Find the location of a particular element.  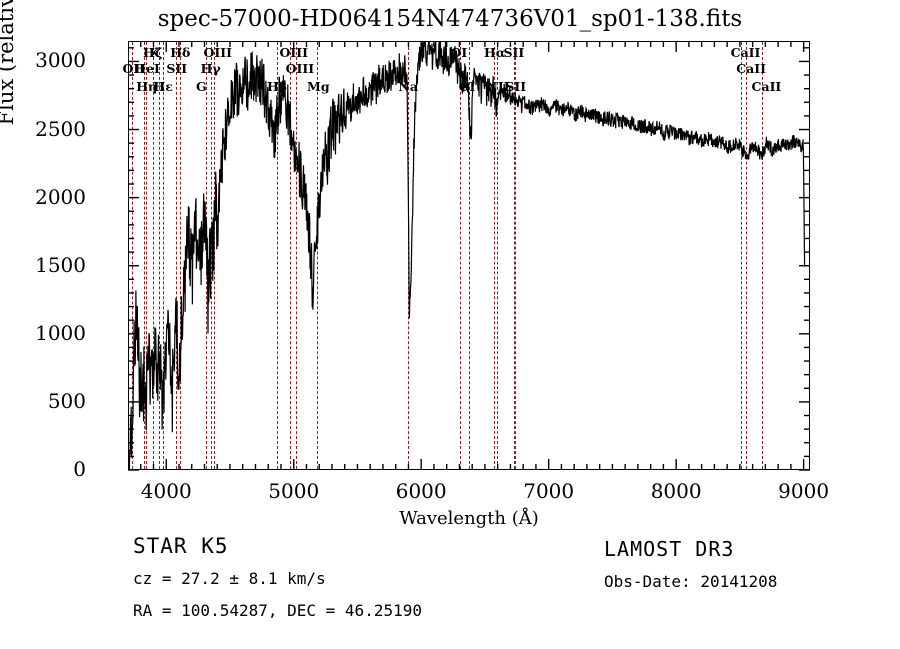

line-label-OIII-4959: OIII is located at coordinates (293, 52).